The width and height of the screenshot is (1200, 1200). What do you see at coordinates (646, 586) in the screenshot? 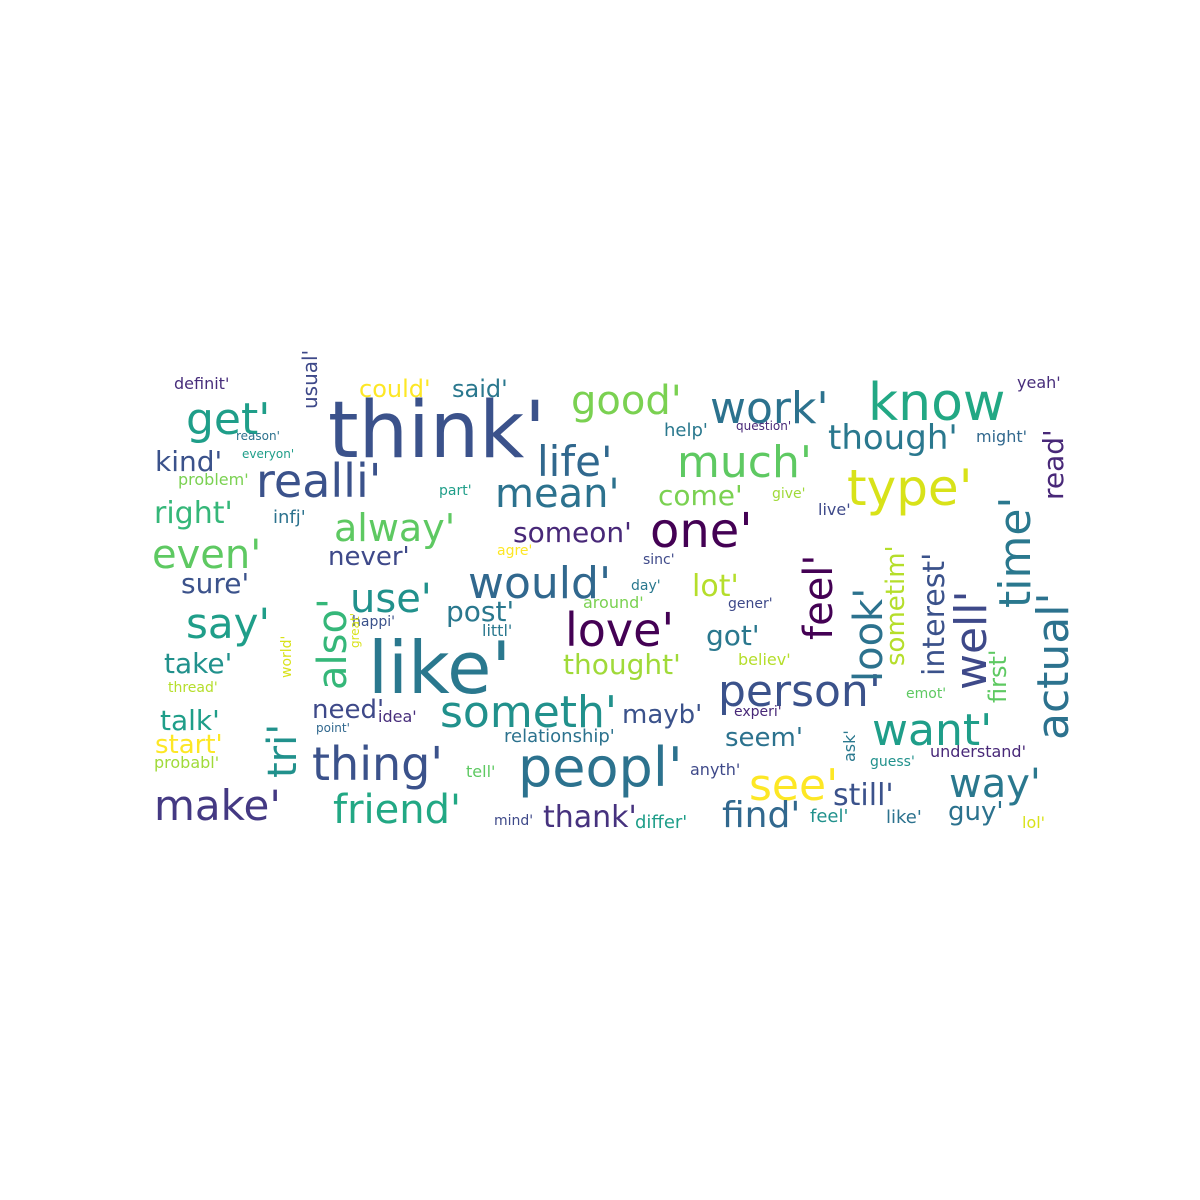
I see `cloud-word: day'` at bounding box center [646, 586].